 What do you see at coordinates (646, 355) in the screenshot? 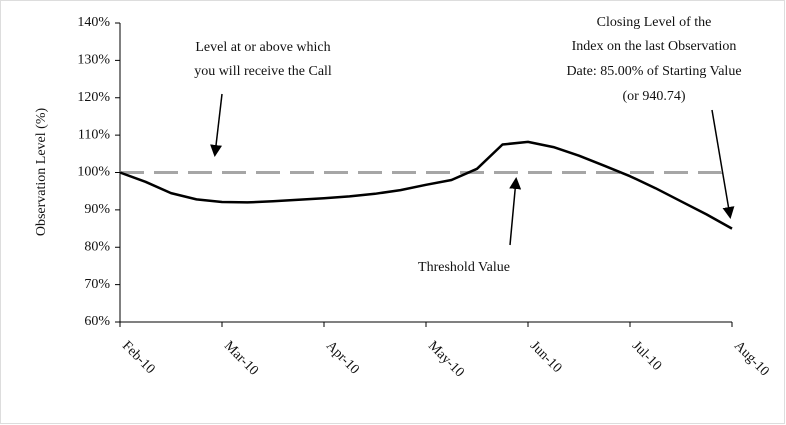
I see `x-tick-label: Jul-10` at bounding box center [646, 355].